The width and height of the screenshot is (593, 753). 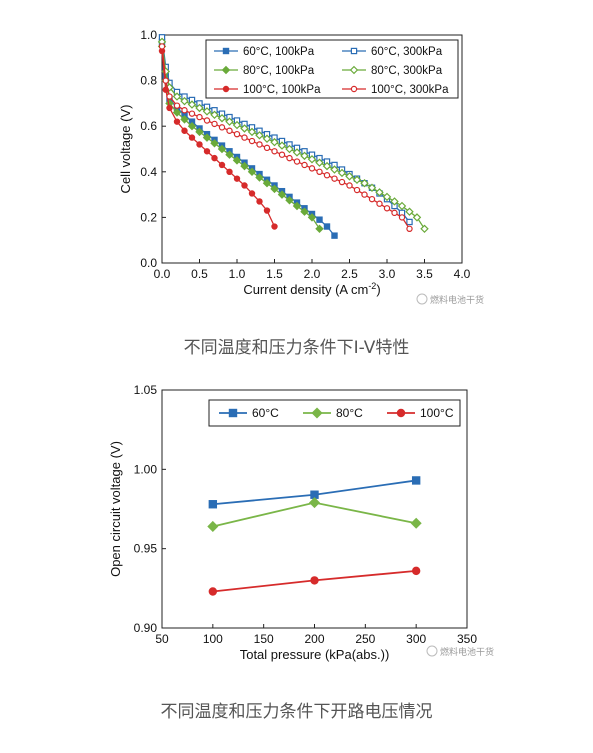 What do you see at coordinates (407, 71) in the screenshot?
I see `legend-label: 80°C, 300kPa` at bounding box center [407, 71].